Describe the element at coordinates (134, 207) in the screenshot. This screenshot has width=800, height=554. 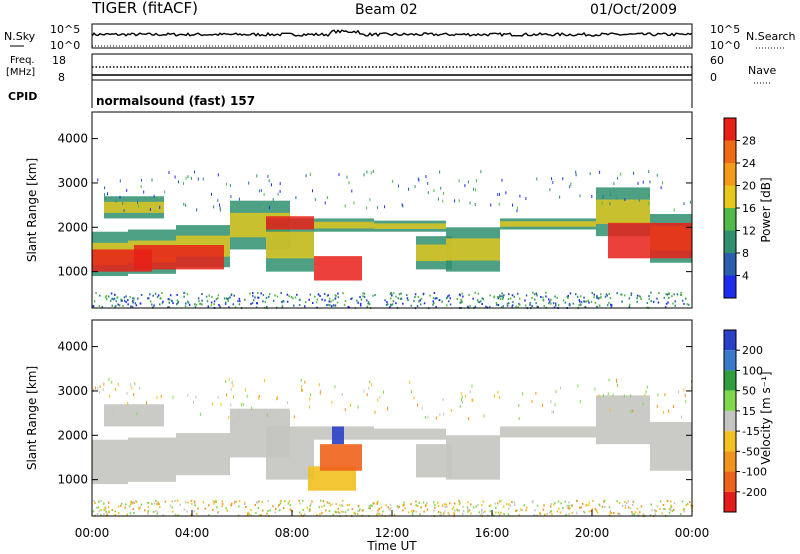
I see `power-echo-core` at that location.